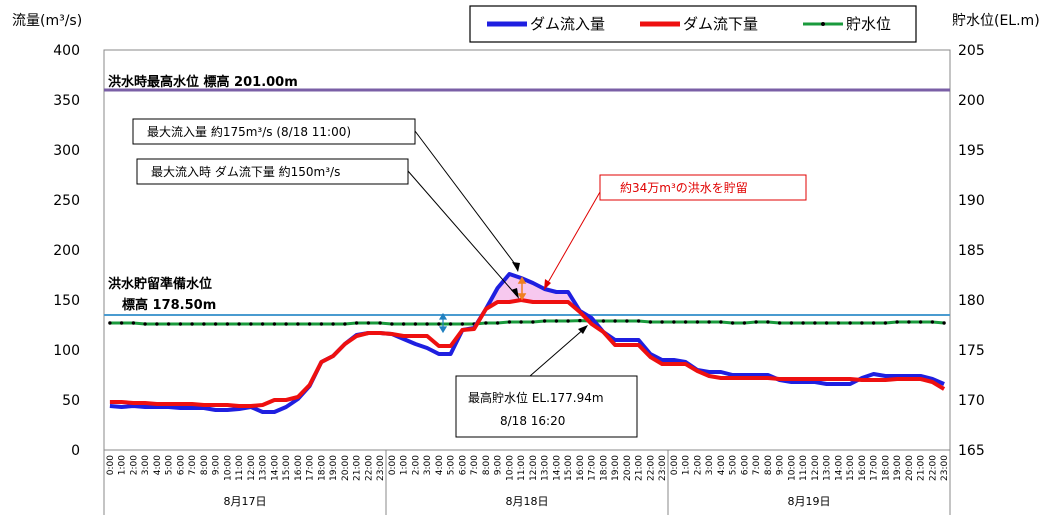 The height and width of the screenshot is (517, 1052). I want to click on series-level-line, so click(527, 322).